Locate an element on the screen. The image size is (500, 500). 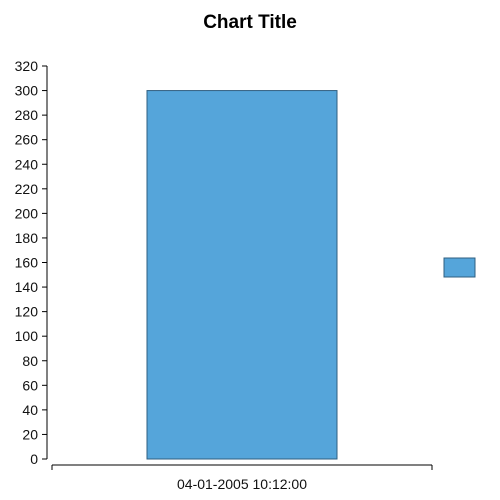
y-tick-label: 240 is located at coordinates (27, 164).